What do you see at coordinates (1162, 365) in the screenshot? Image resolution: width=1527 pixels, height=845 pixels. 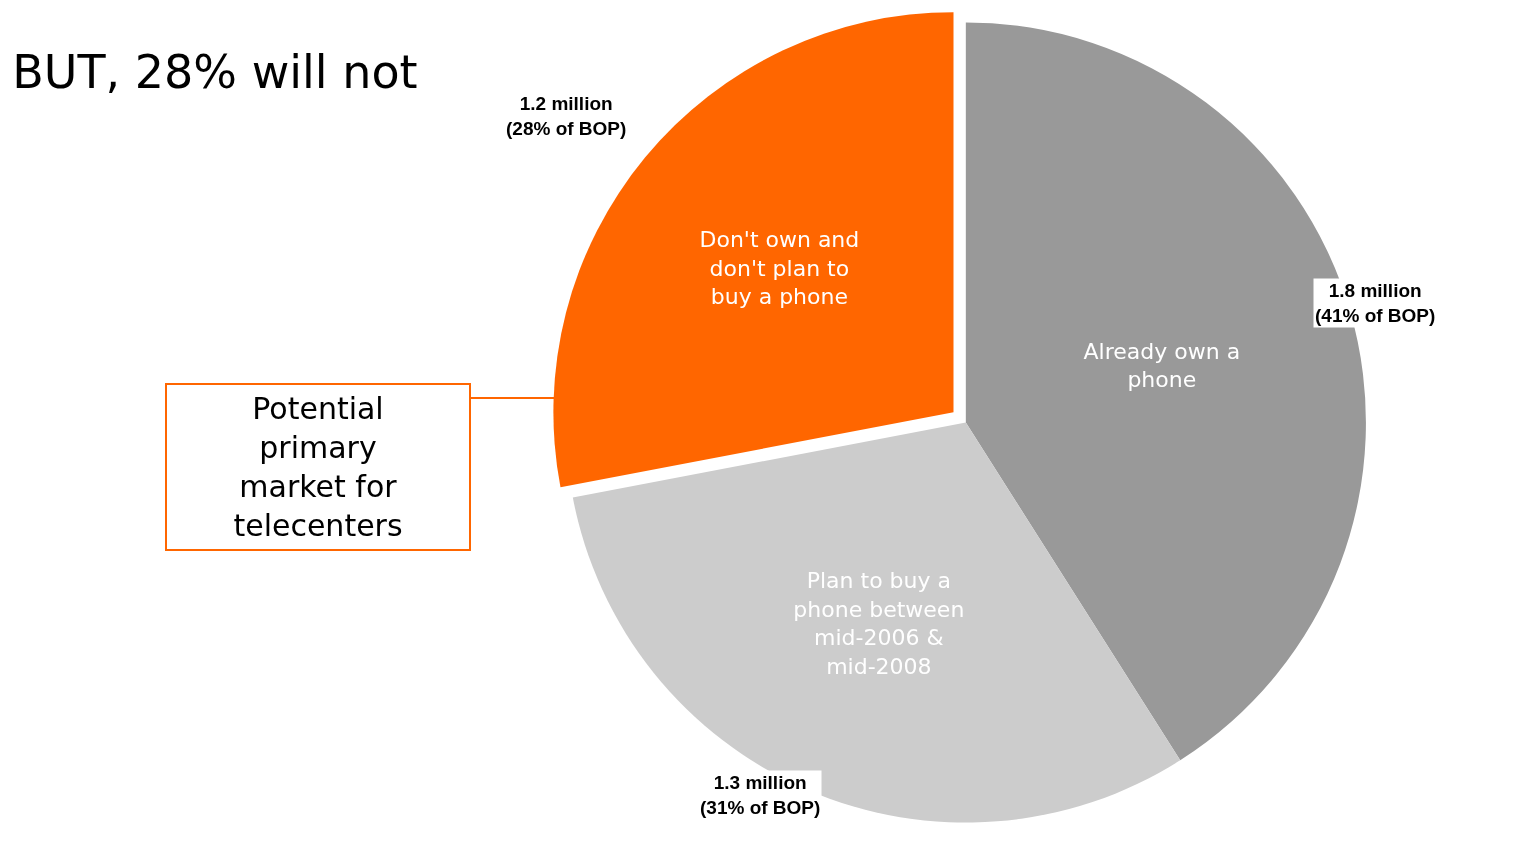 I see `slice-label: Already own a phone` at bounding box center [1162, 365].